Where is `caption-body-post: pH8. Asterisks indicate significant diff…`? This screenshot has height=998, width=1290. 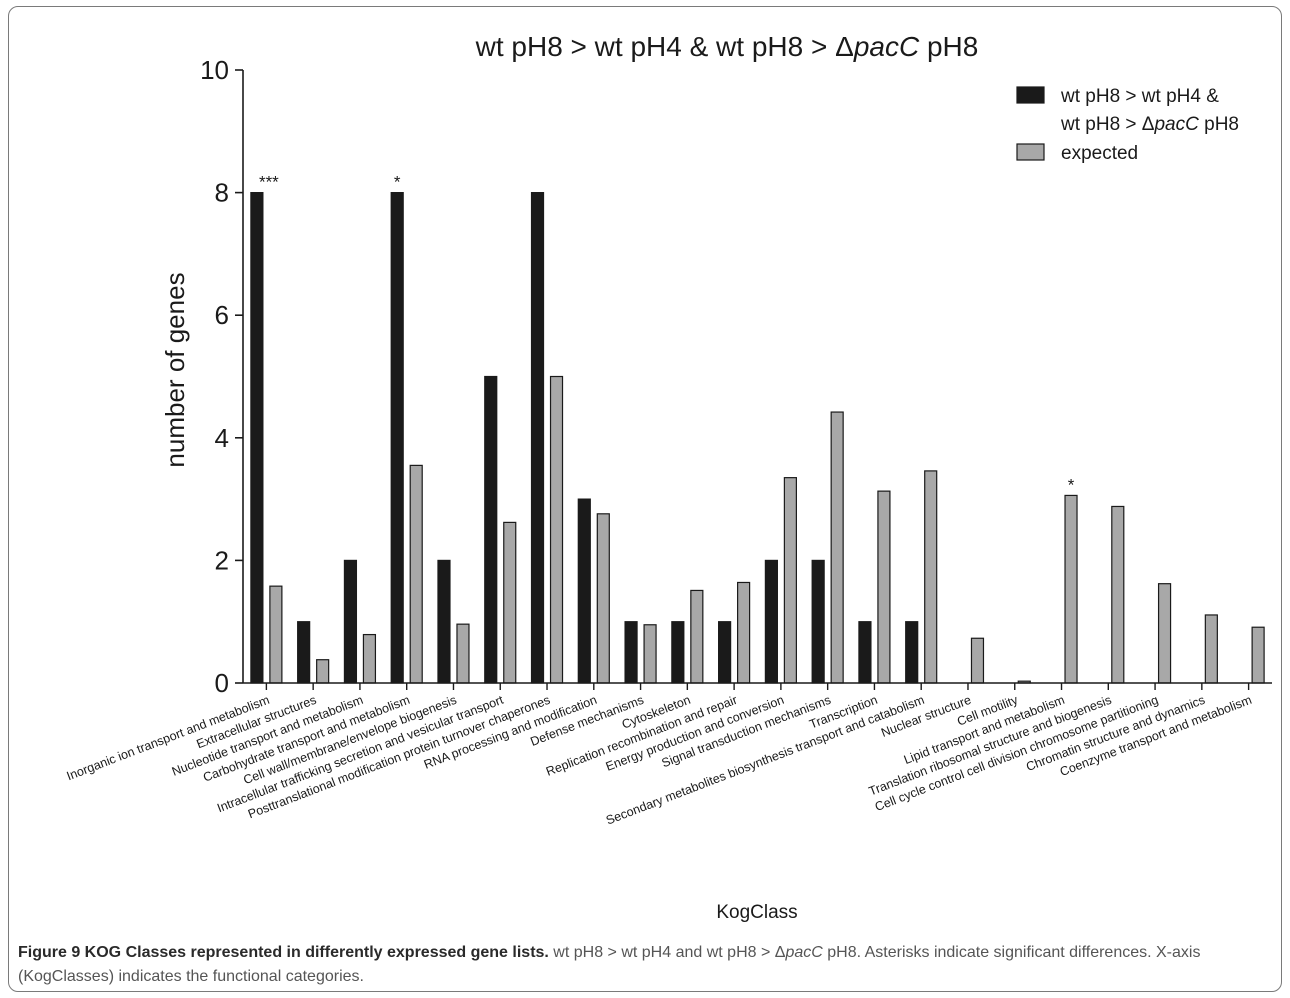 caption-body-post: pH8. Asterisks indicate significant diff… is located at coordinates (609, 964).